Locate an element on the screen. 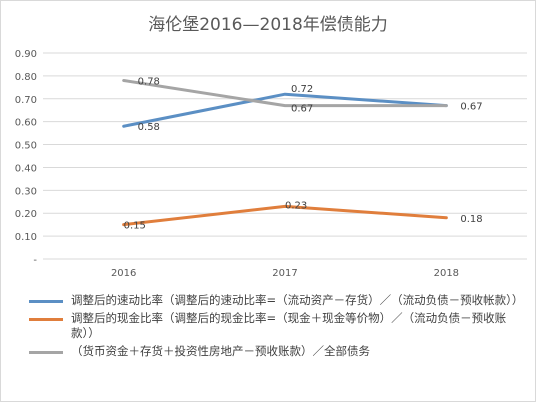 This screenshot has width=536, height=402. y-tick-label: 0.80 is located at coordinates (26, 77).